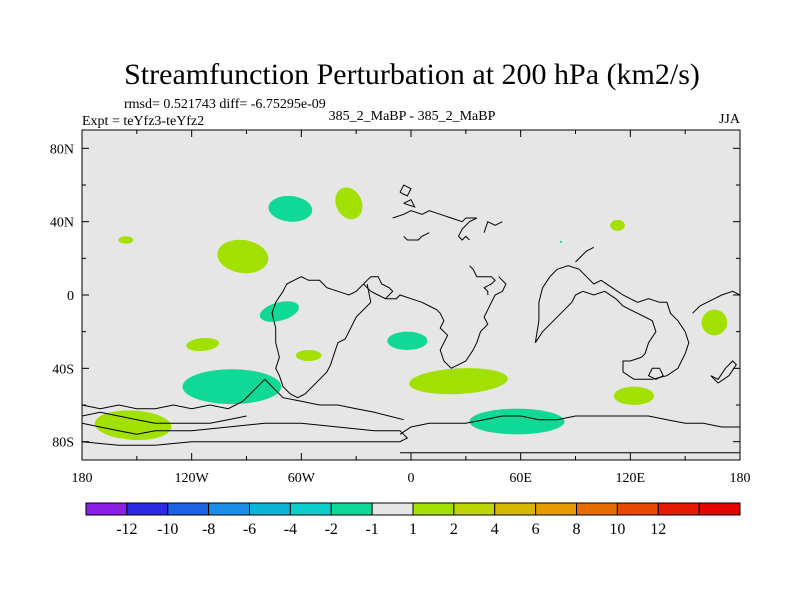 The image size is (800, 600). I want to click on colorbar-label: 10, so click(617, 529).